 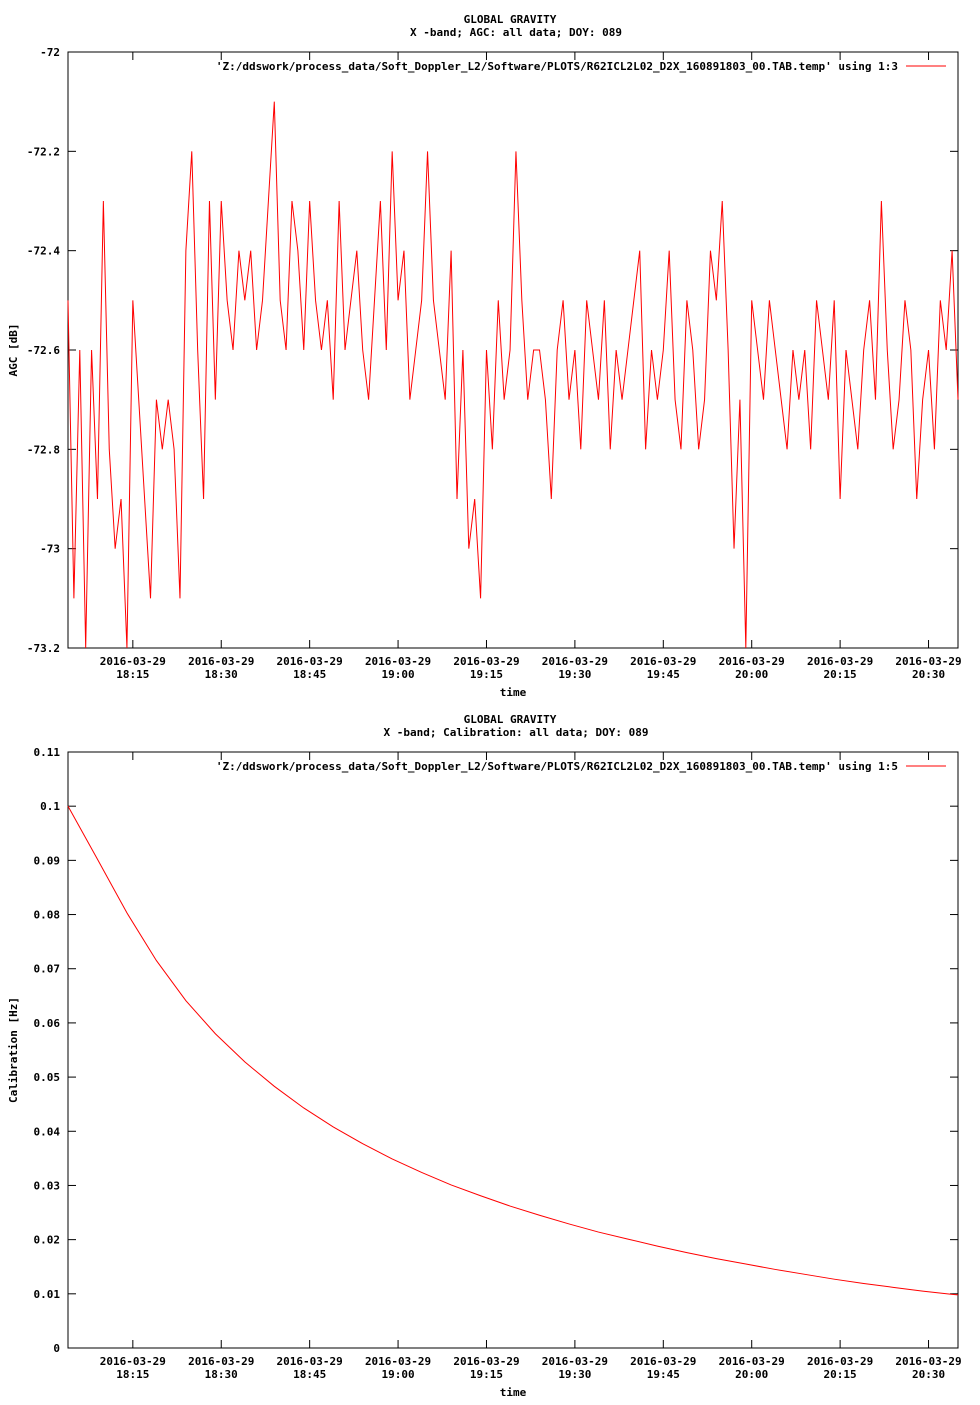 What do you see at coordinates (50, 806) in the screenshot?
I see `y-tick-label: 0.1` at bounding box center [50, 806].